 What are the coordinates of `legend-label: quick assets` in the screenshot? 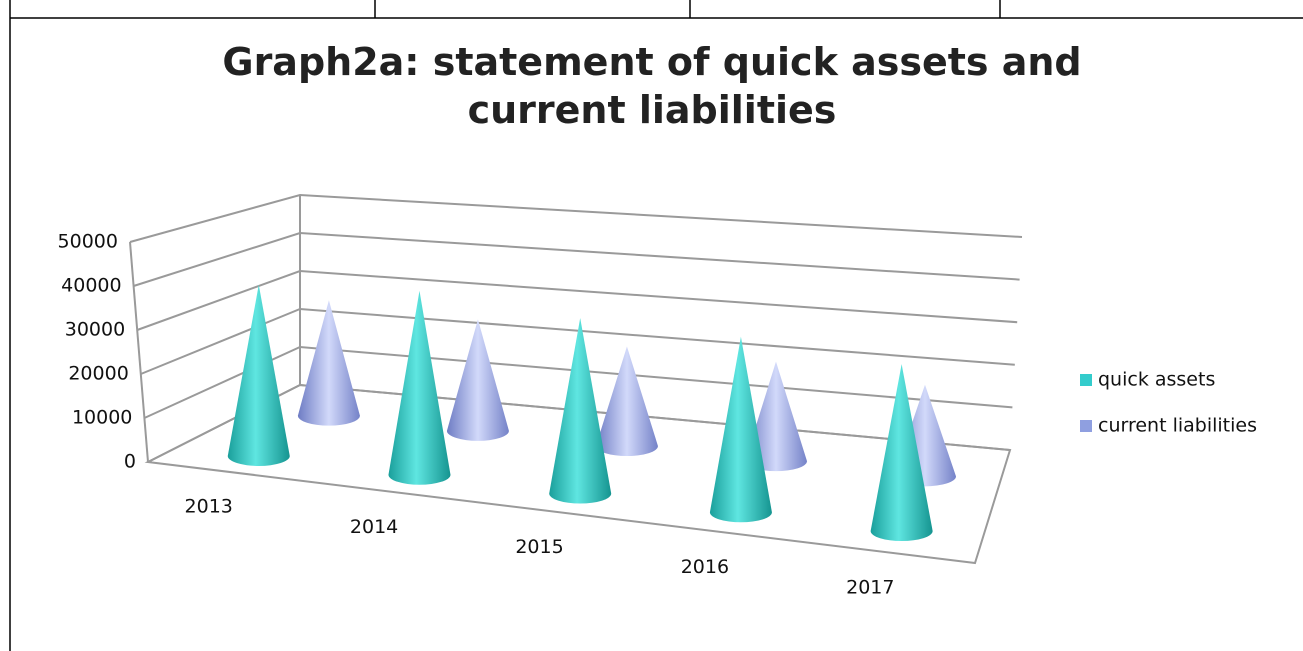 It's located at (1156, 380).